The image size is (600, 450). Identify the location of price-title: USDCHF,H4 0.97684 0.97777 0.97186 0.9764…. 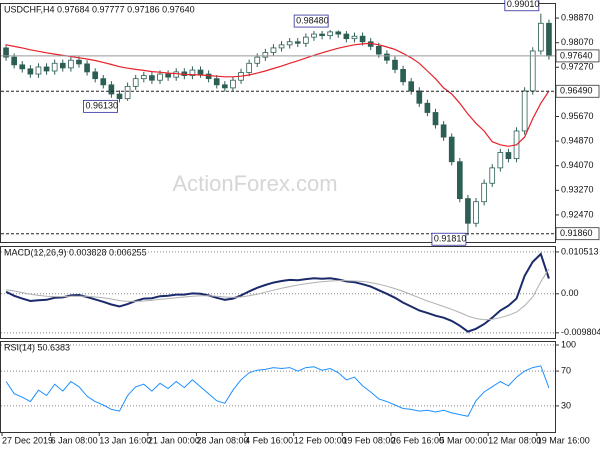
(99, 9).